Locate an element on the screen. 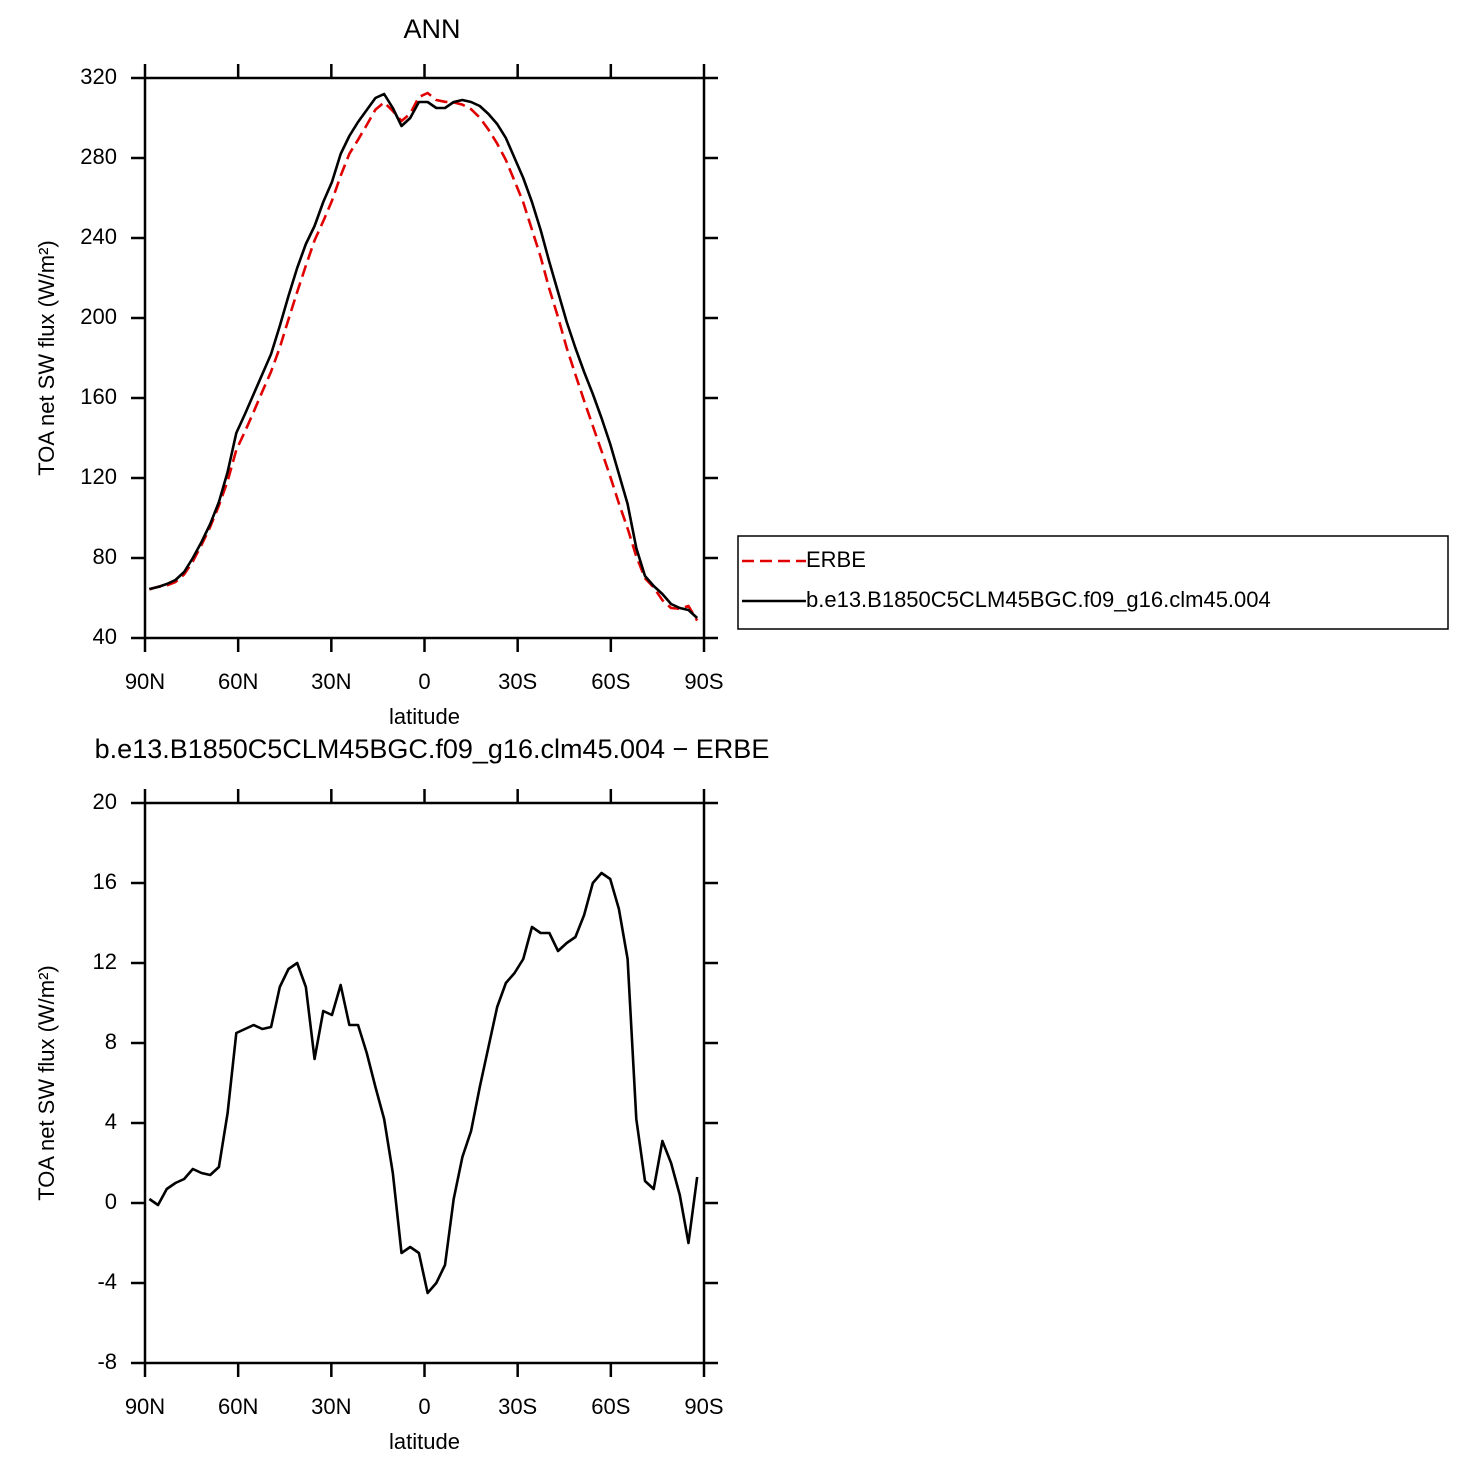  y-tick-label: 240 is located at coordinates (98, 236).